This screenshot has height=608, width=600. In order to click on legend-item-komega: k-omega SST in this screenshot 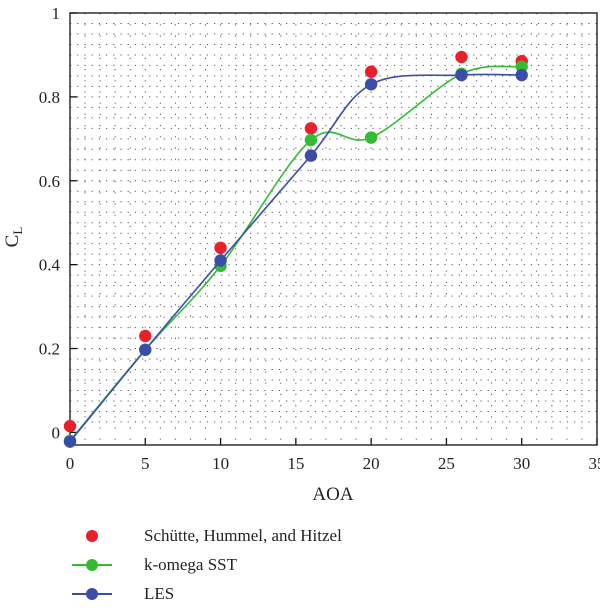, I will do `click(207, 564)`.